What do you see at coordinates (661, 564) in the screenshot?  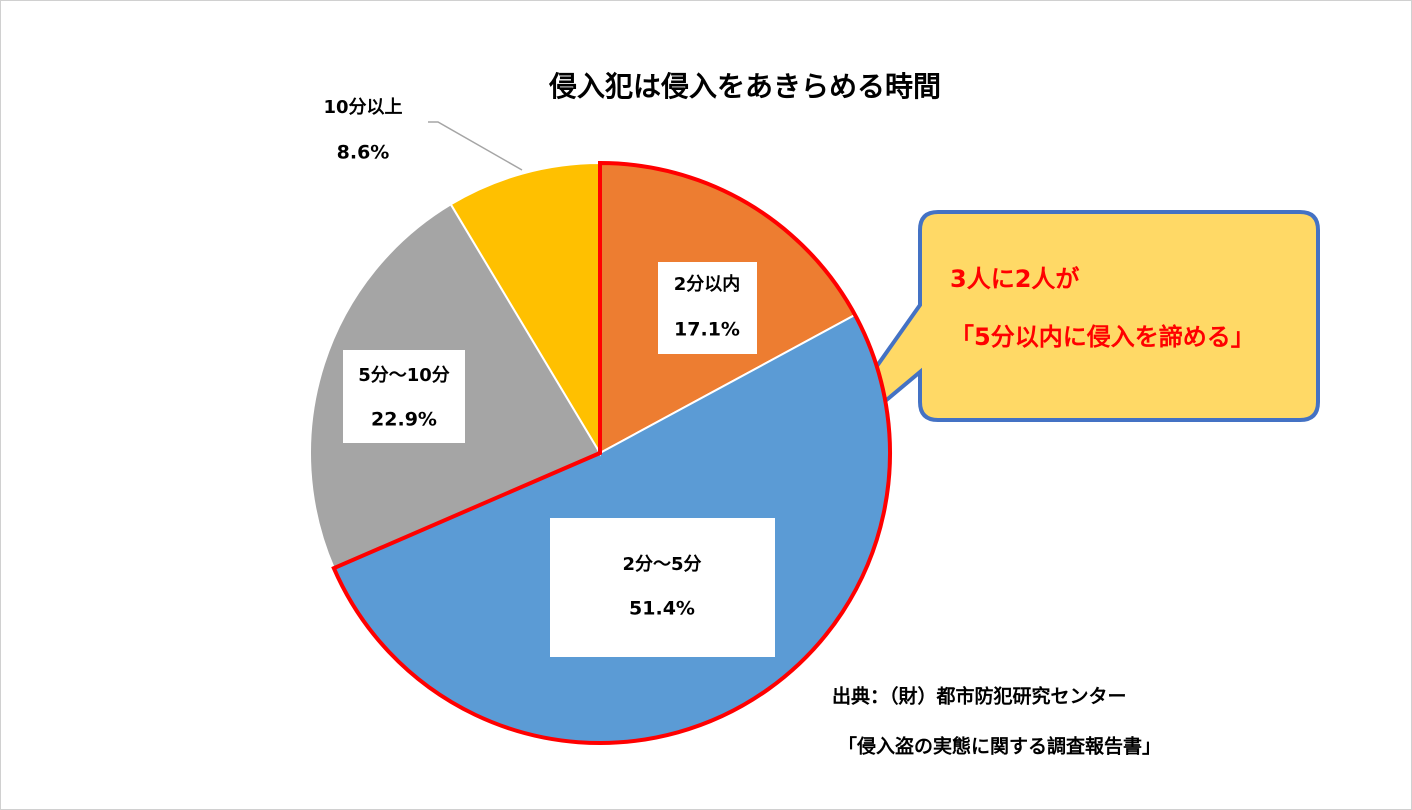 I see `category-label: 2分〜5分` at bounding box center [661, 564].